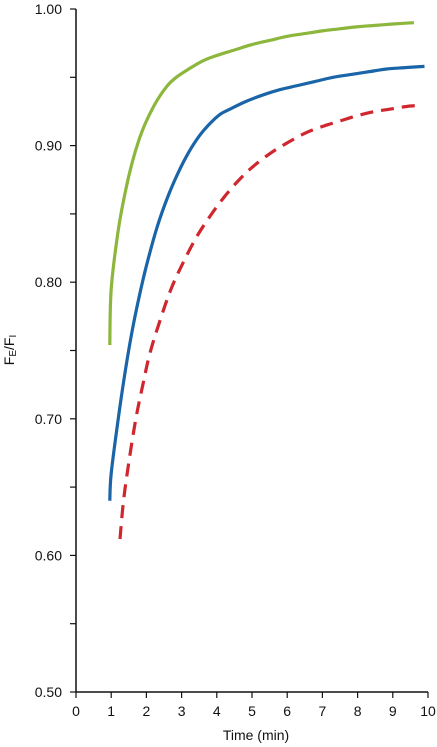  I want to click on y-axis-title-subscript-i: I, so click(13, 336).